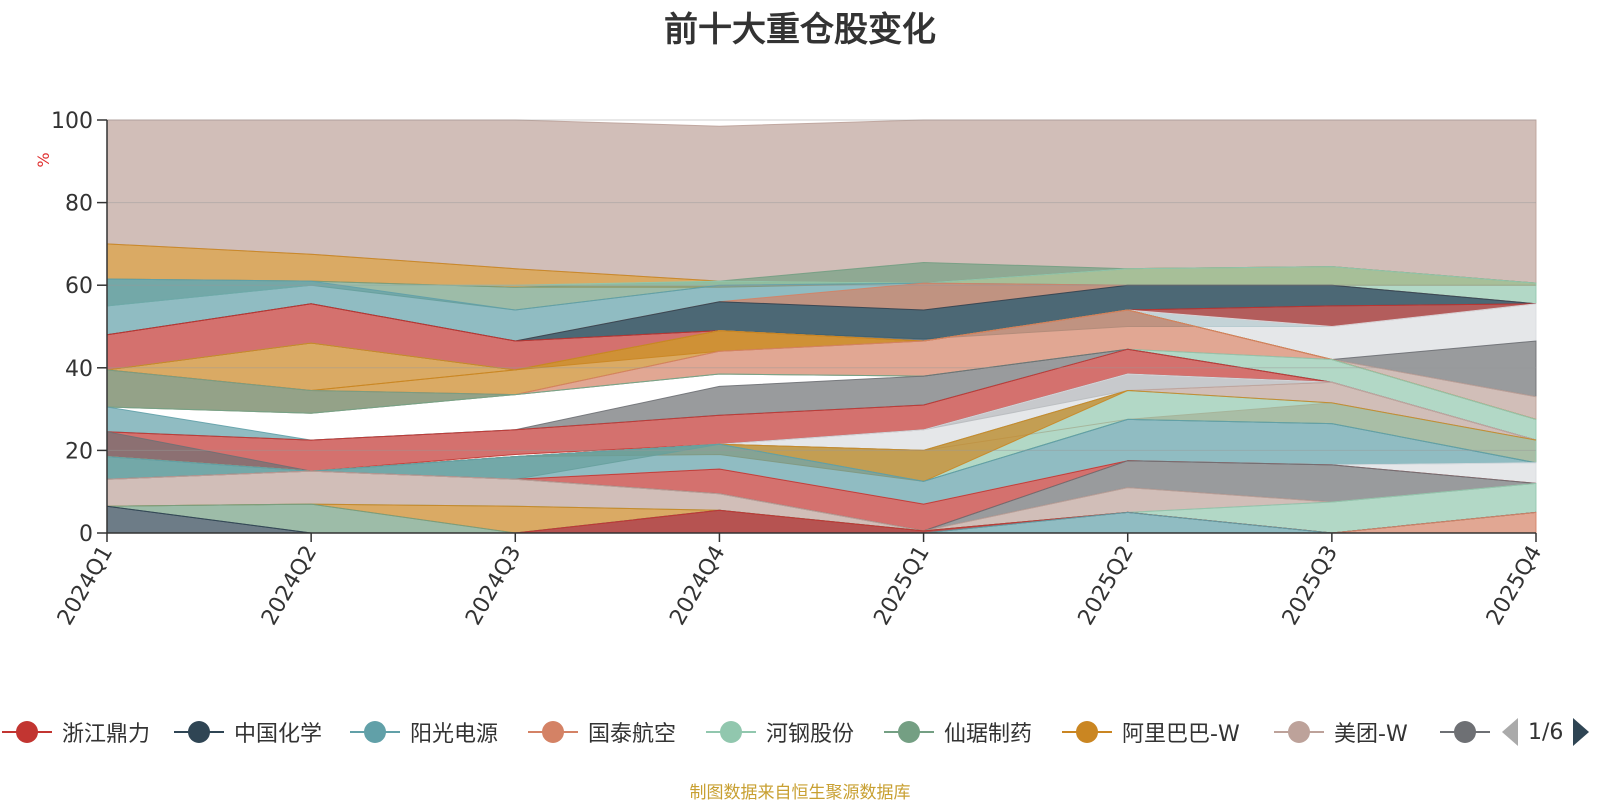 Image resolution: width=1600 pixels, height=803 pixels. What do you see at coordinates (1181, 734) in the screenshot?
I see `legend-label: 阿里巴巴-W` at bounding box center [1181, 734].